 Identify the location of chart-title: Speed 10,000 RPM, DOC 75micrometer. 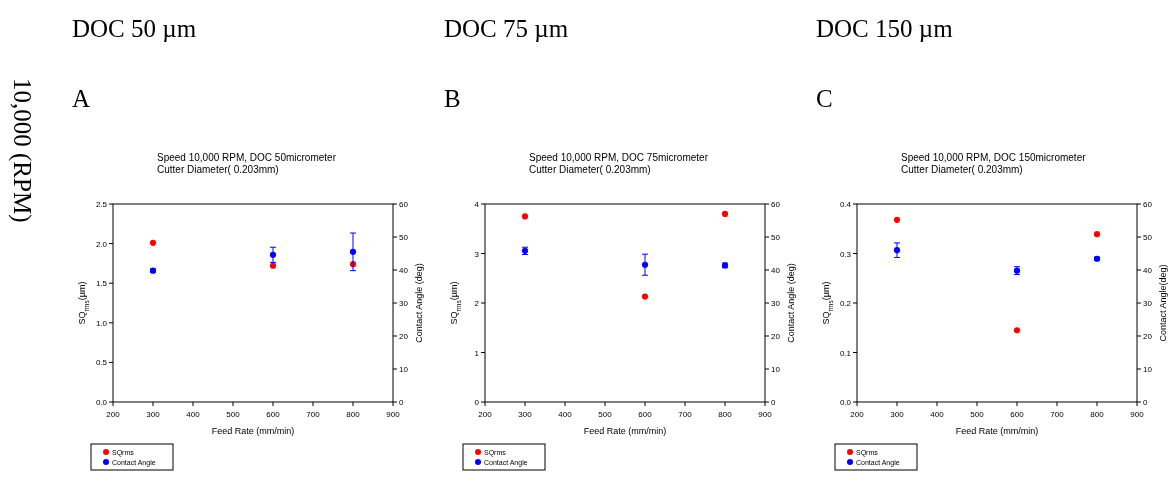
(619, 157).